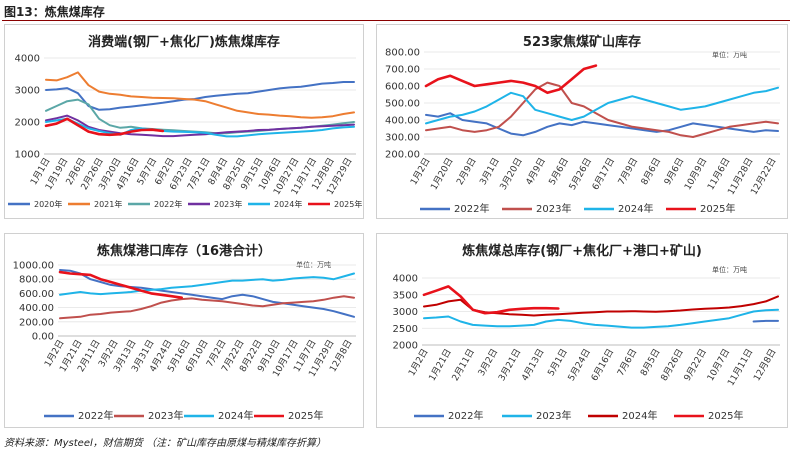 The width and height of the screenshot is (793, 451). Describe the element at coordinates (651, 171) in the screenshot. I see `x-tick-label: 8月6日` at that location.